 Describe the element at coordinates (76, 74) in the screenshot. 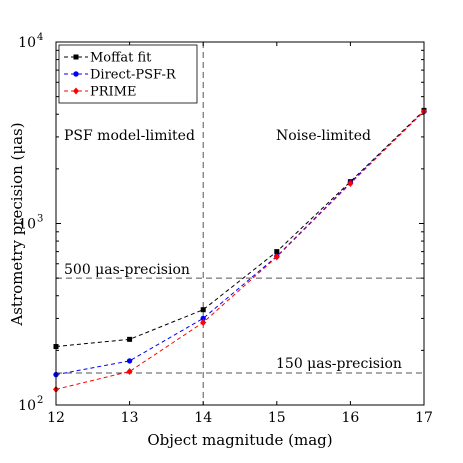

I see `legend-marker-direct-psf-r` at that location.